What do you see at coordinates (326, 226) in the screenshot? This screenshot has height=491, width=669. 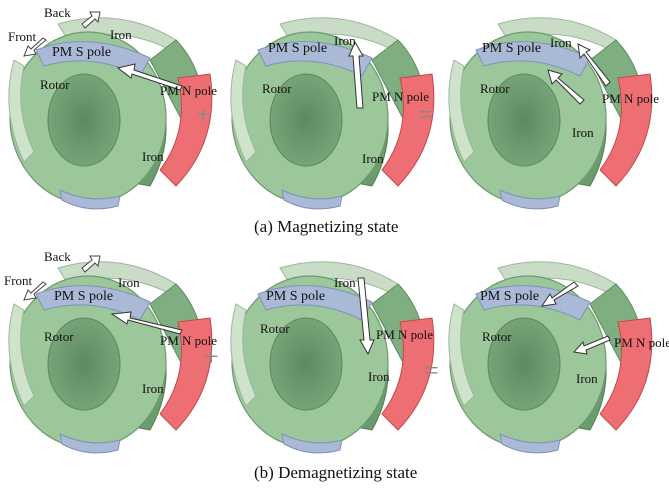 I see `caption-magnetizing: (a) Magnetizing state` at bounding box center [326, 226].